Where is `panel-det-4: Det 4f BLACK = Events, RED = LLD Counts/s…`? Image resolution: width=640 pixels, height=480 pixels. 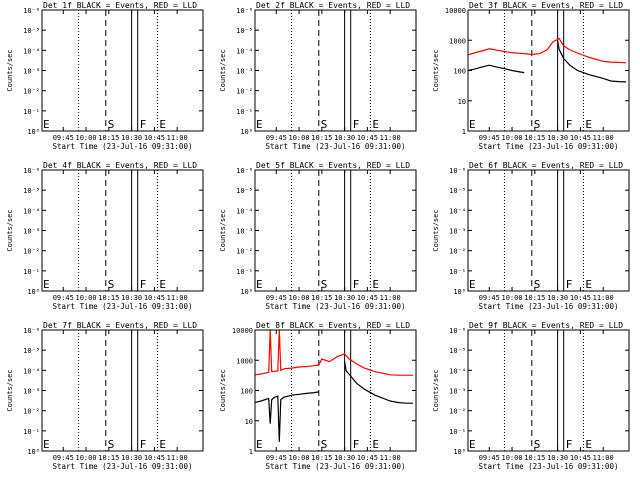 panel-det-4: Det 4f BLACK = Events, RED = LLD Counts/s… is located at coordinates (105, 236).